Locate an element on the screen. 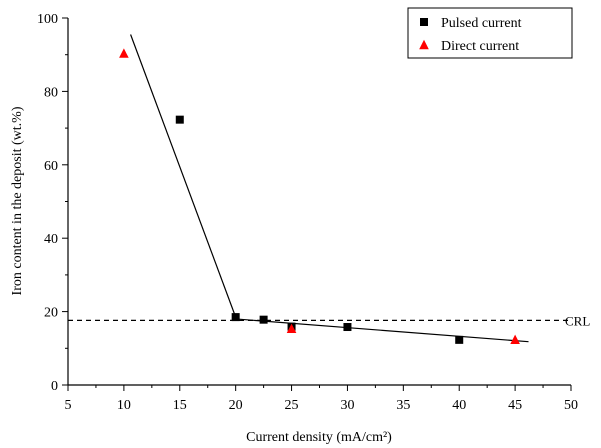 Image resolution: width=601 pixels, height=448 pixels. legend-label: Direct current is located at coordinates (480, 46).